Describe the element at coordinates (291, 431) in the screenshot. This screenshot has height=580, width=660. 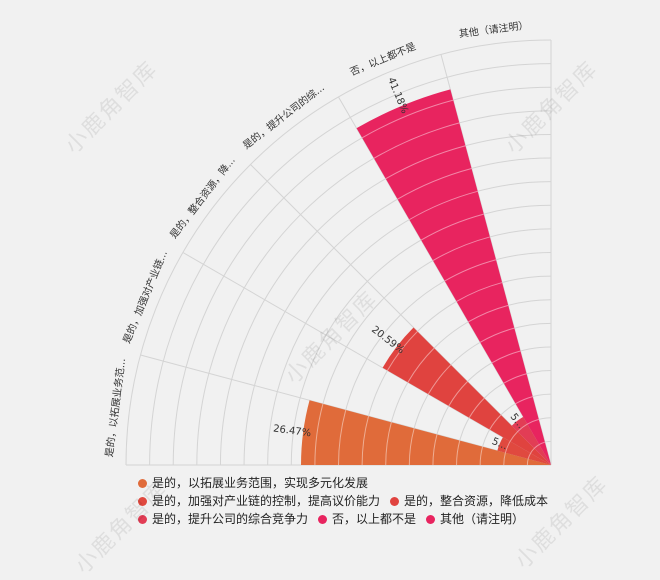
I see `data-label: 26.47%` at that location.